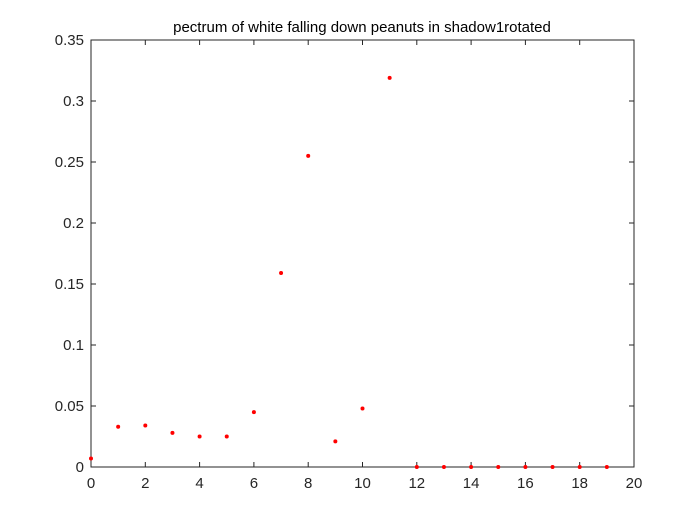 This screenshot has width=700, height=525. I want to click on x-tick-label: 8, so click(308, 483).